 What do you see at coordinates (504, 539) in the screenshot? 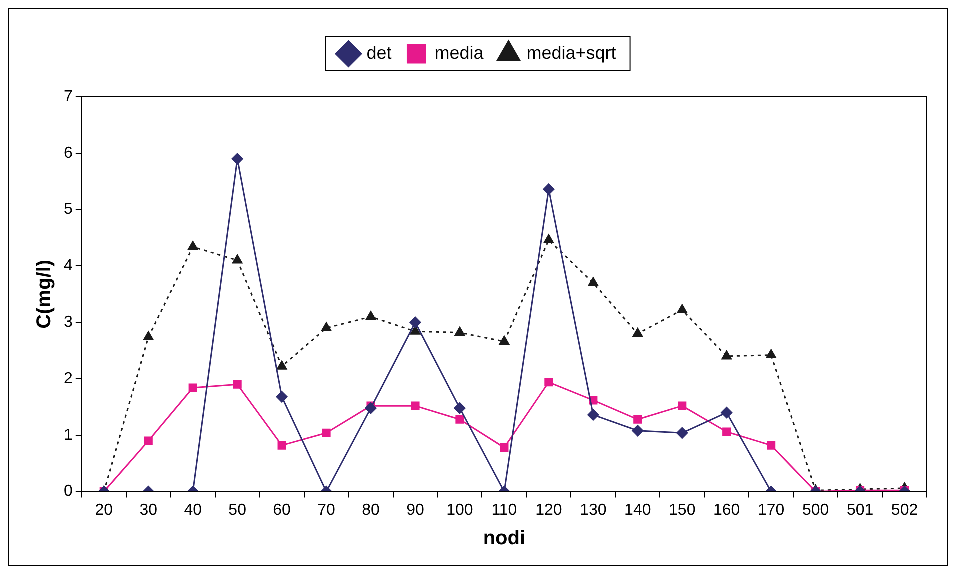
I see `x-axis-title: nodi` at bounding box center [504, 539].